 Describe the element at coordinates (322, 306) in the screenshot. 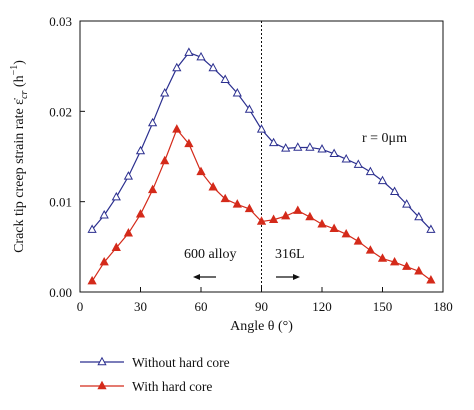

I see `x-tick-label: 120` at that location.